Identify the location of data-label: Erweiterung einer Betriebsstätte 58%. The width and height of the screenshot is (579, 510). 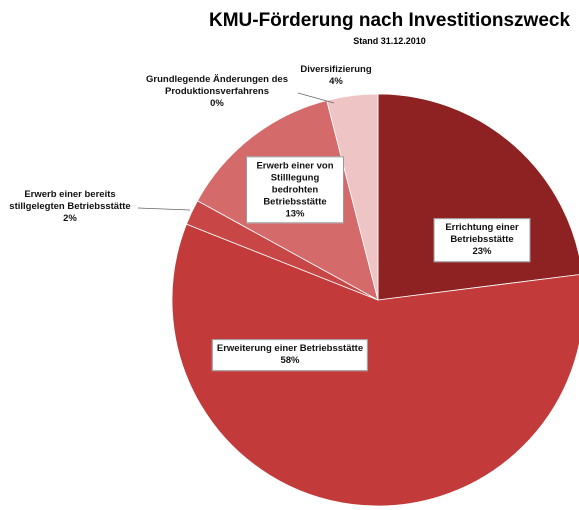
(290, 355).